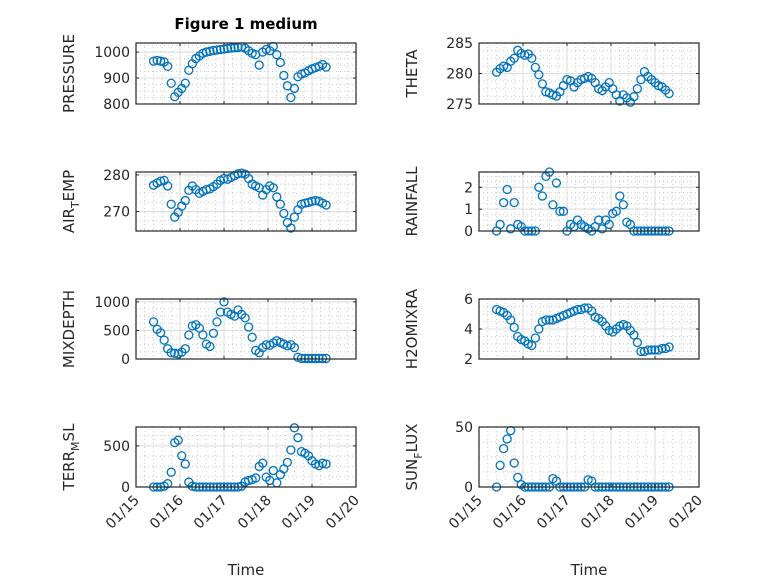  Describe the element at coordinates (69, 329) in the screenshot. I see `y-axis-label: MIXDEPTH` at that location.